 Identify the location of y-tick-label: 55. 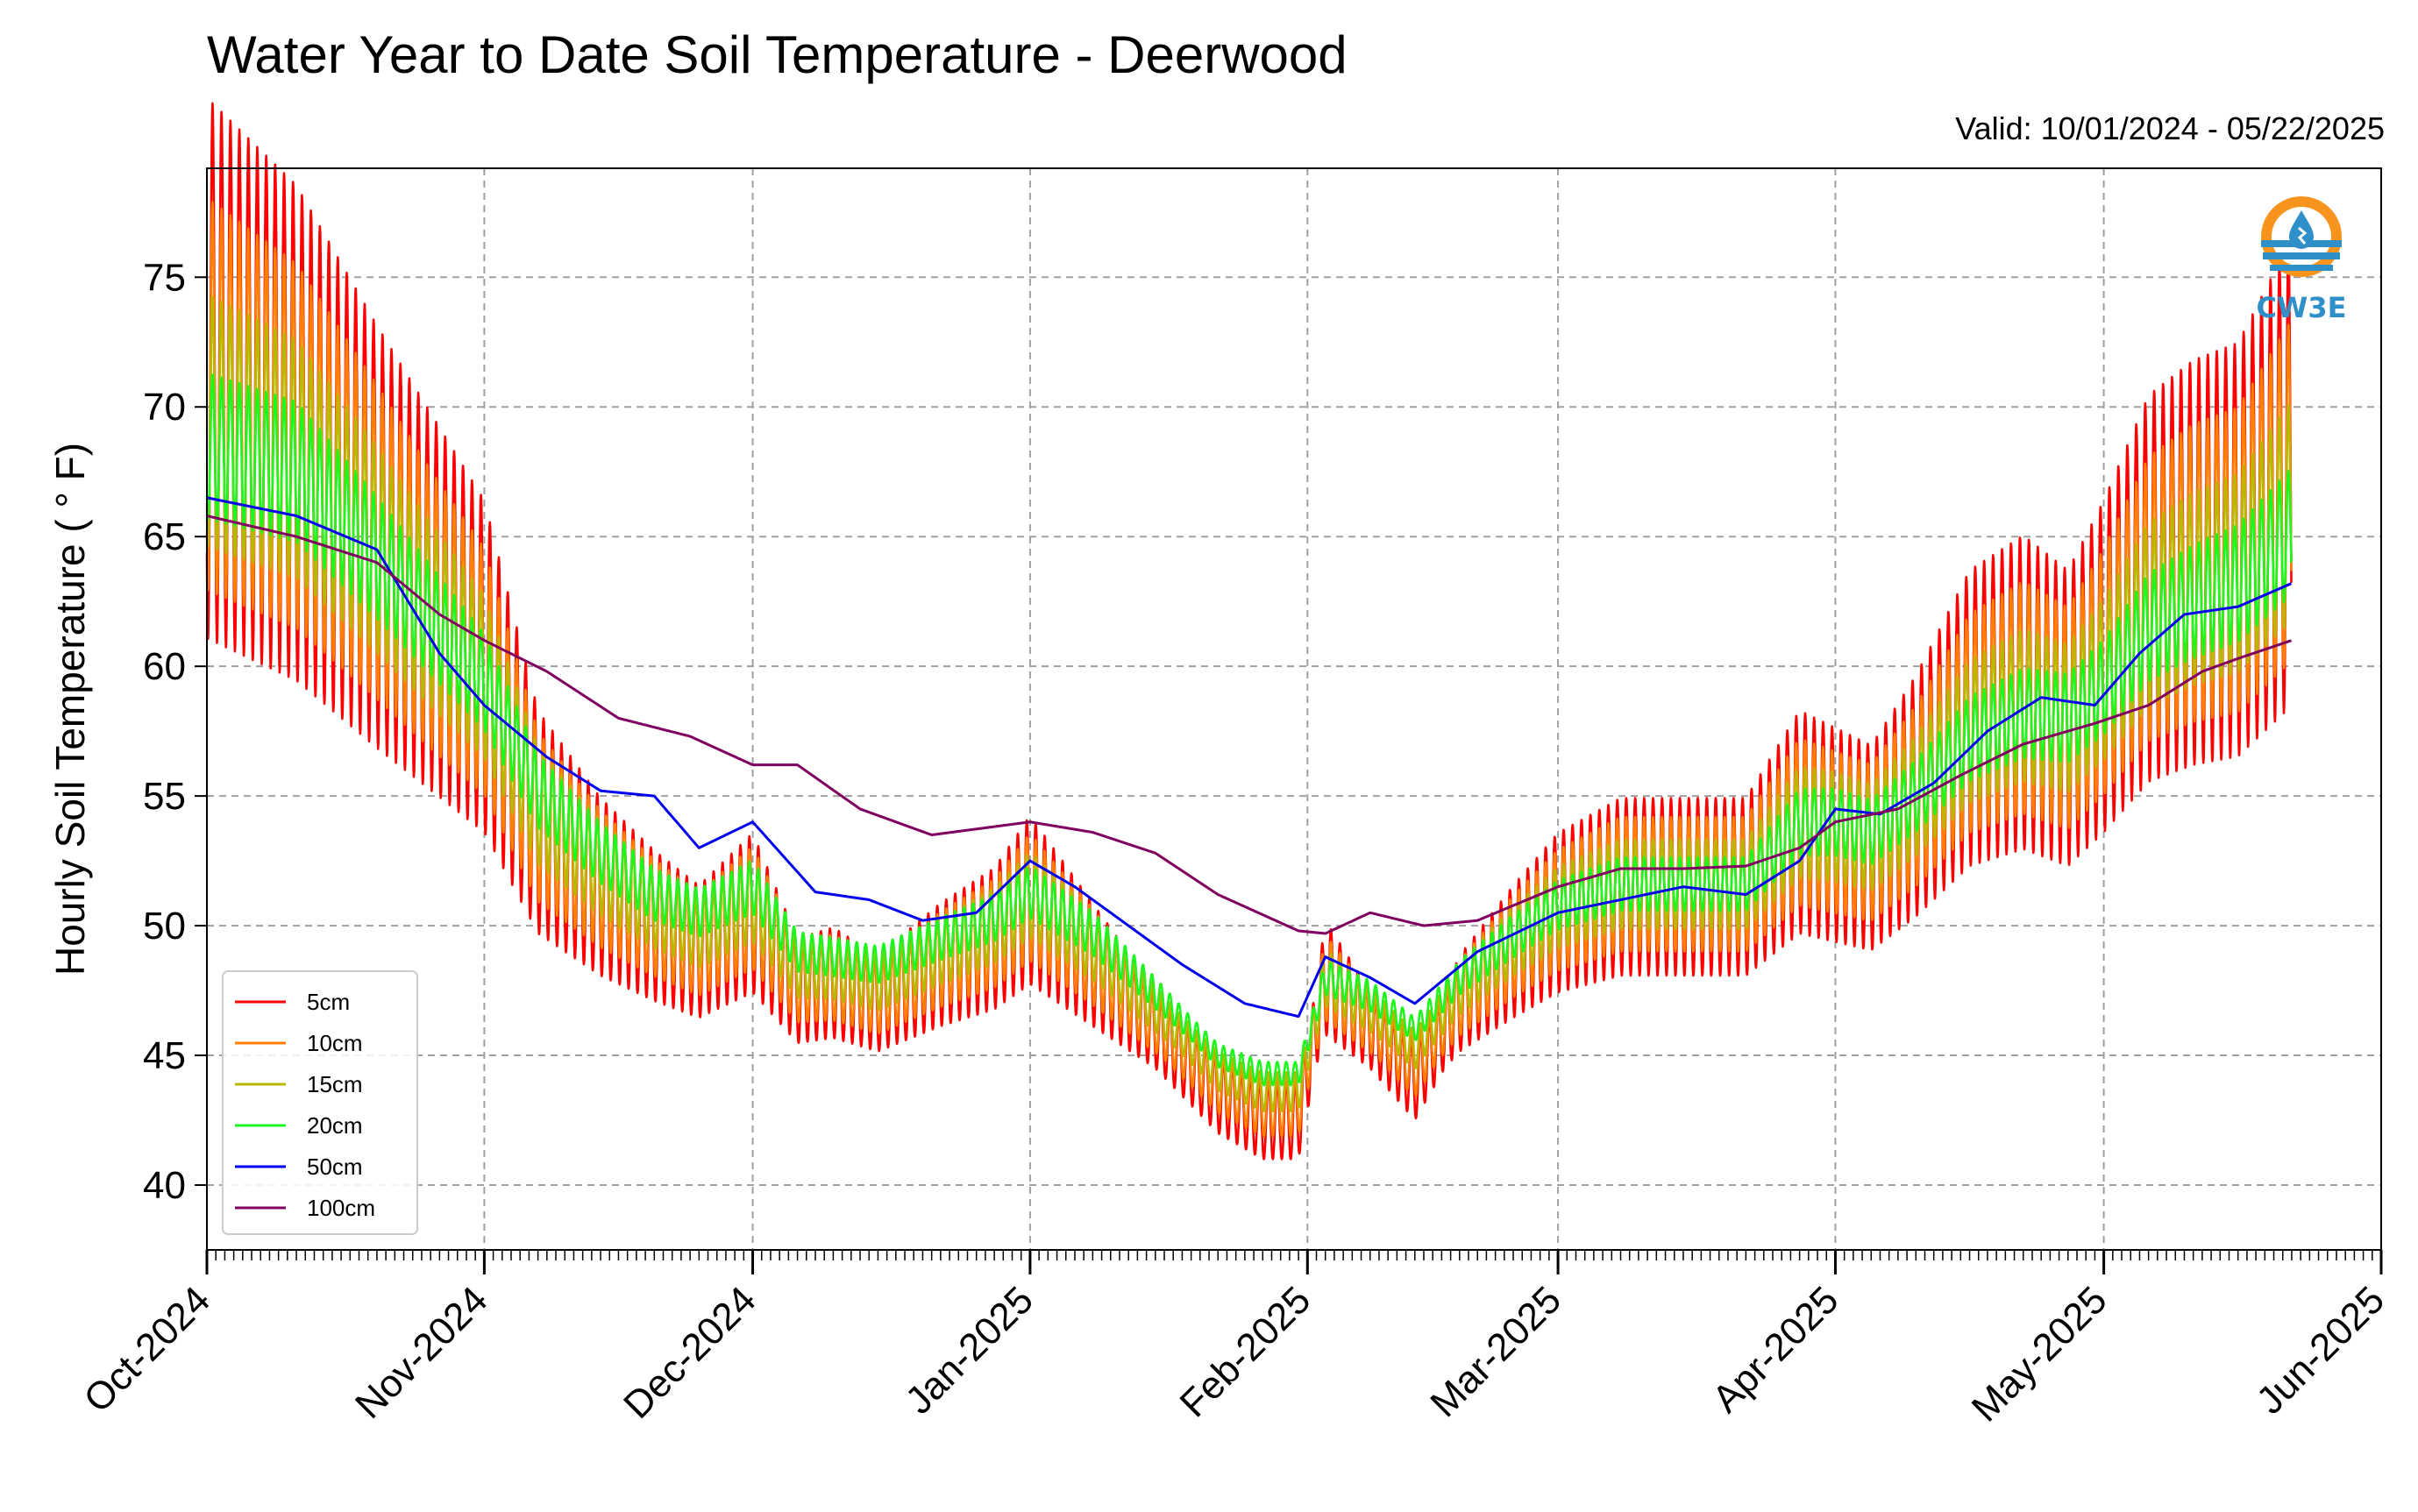
(164, 796).